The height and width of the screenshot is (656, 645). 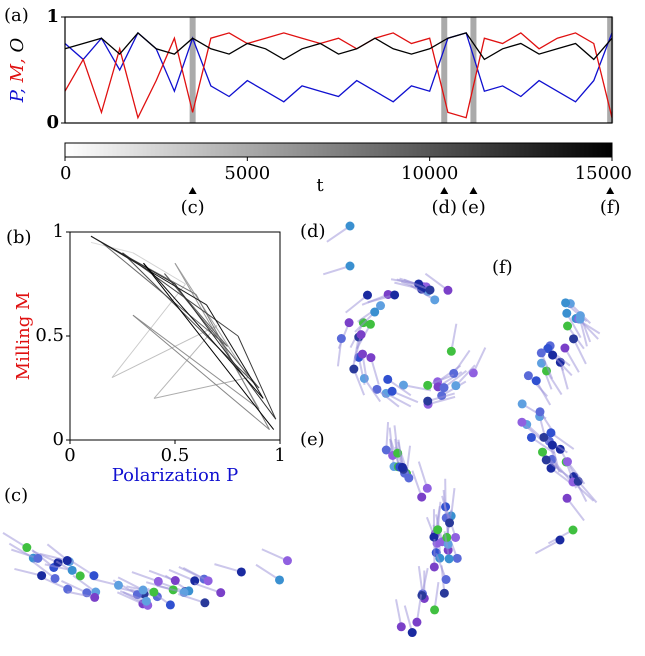 What do you see at coordinates (610, 207) in the screenshot?
I see `marker-label: (f)` at bounding box center [610, 207].